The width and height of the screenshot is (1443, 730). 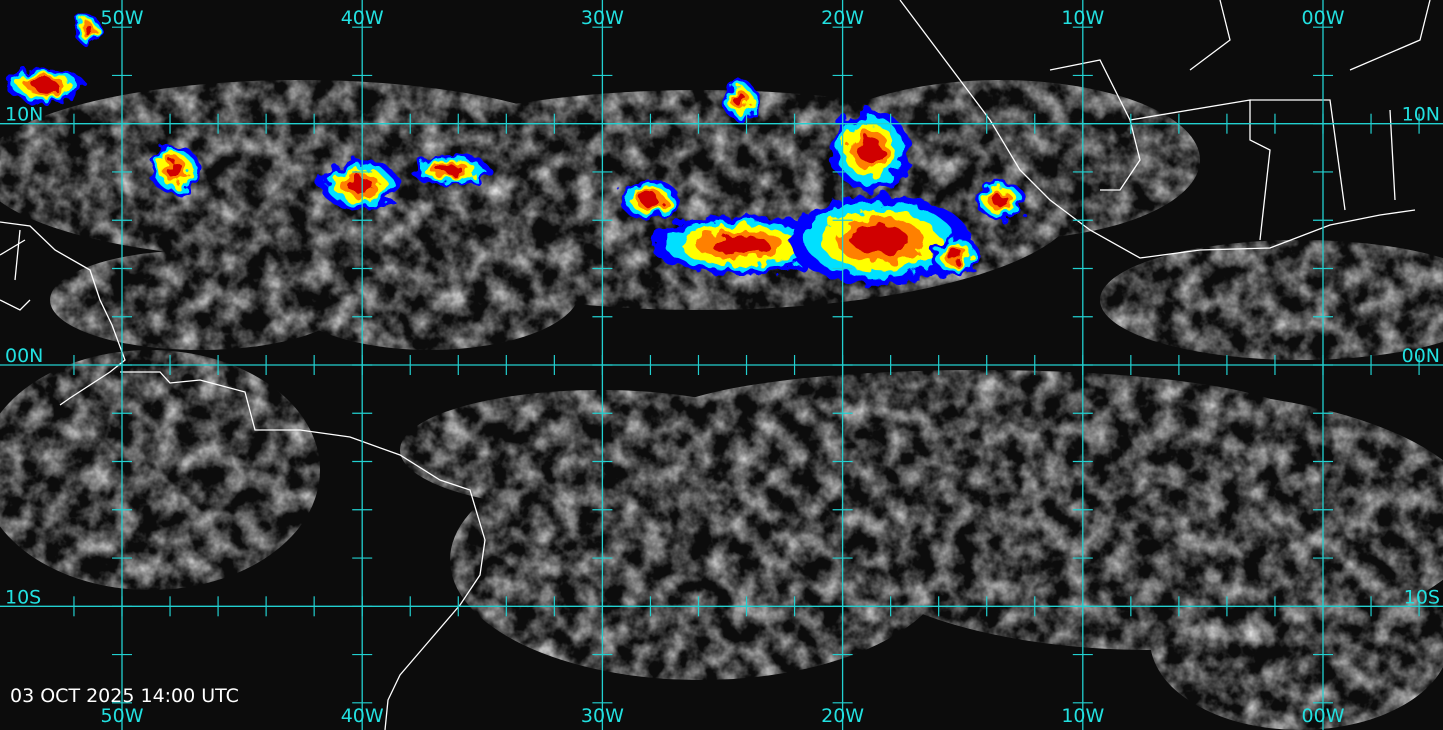 What do you see at coordinates (124, 696) in the screenshot?
I see `timestamp: 03 OCT 2025 14:00 UTC` at bounding box center [124, 696].